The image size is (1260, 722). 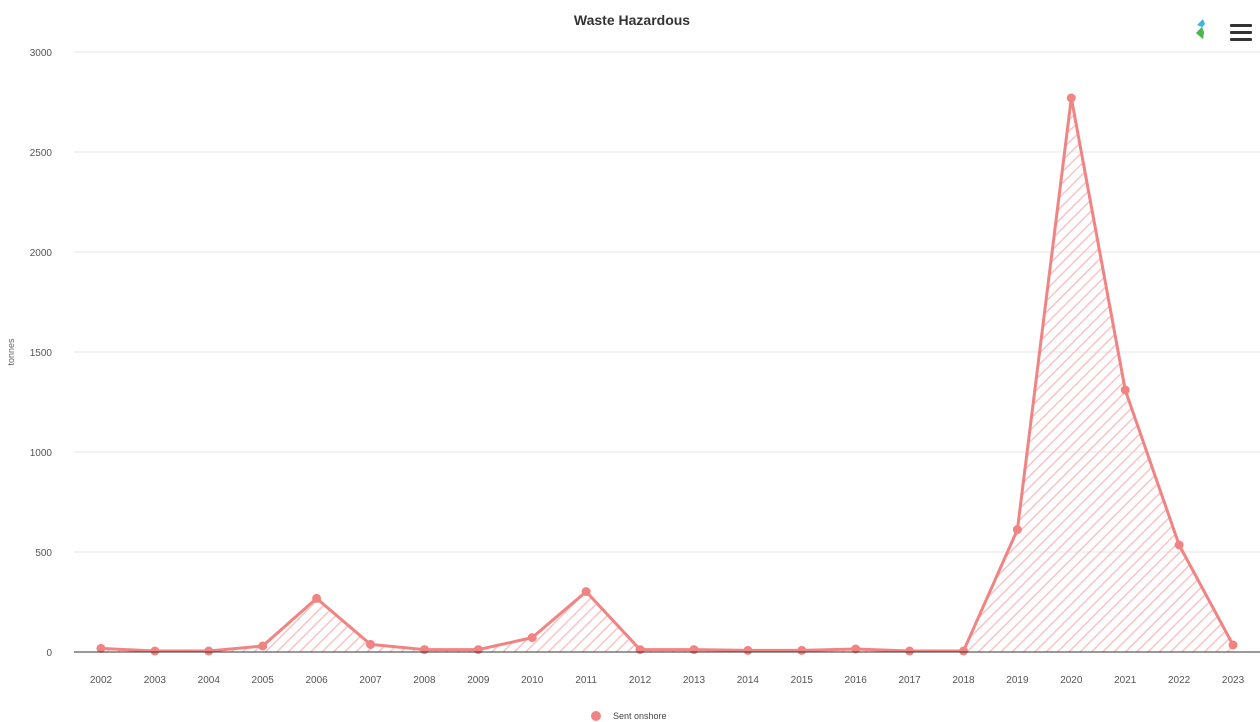 I want to click on x-tick-label: 2008, so click(x=424, y=680).